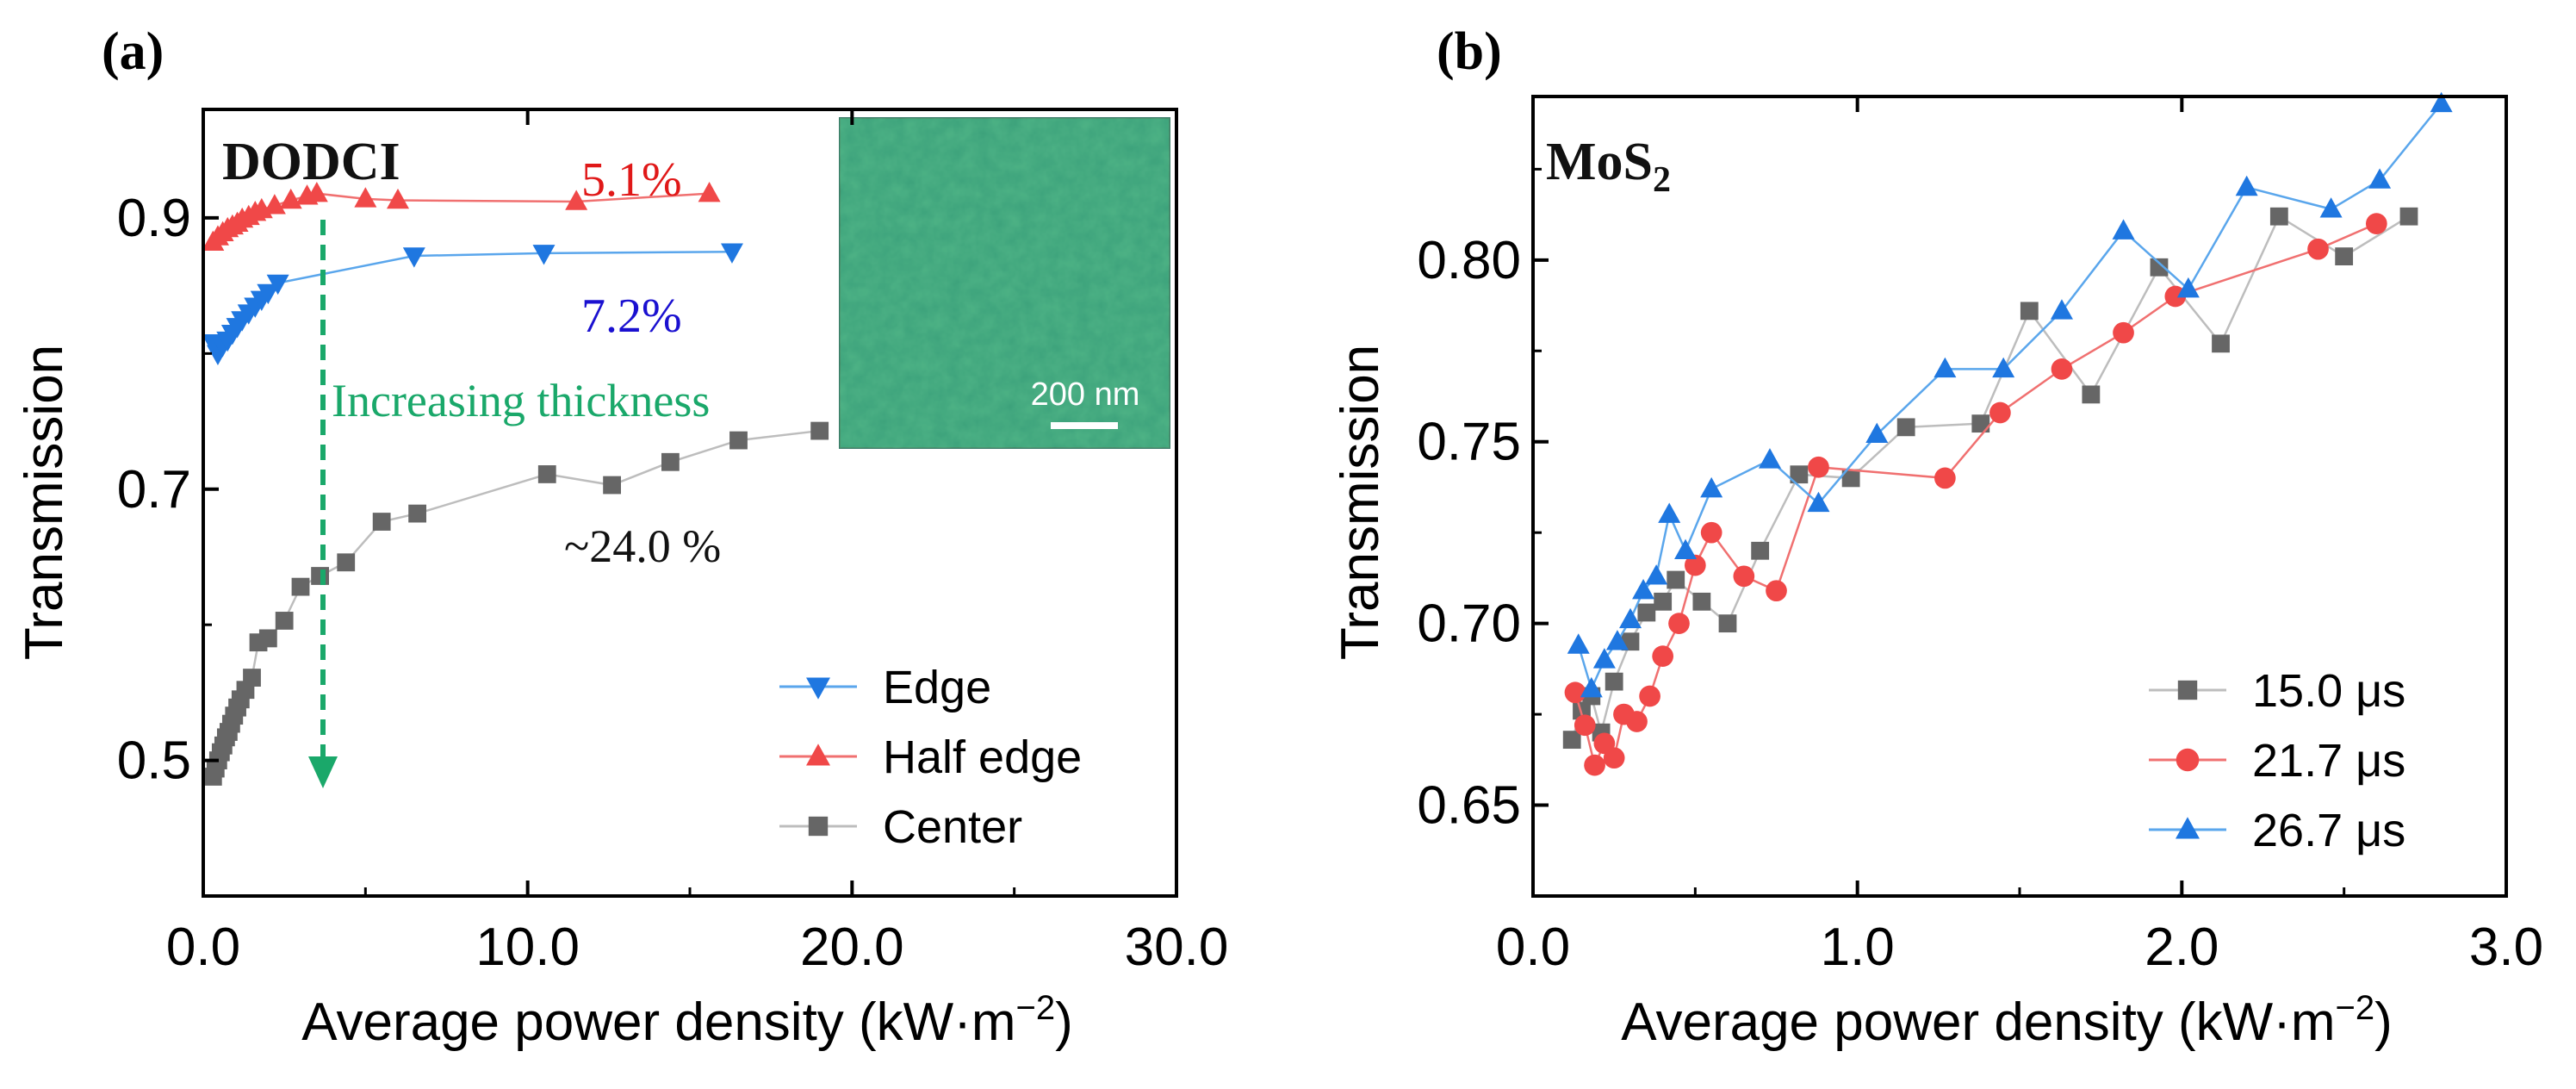 The width and height of the screenshot is (2576, 1089). I want to click on legend-entry: Half edge, so click(931, 757).